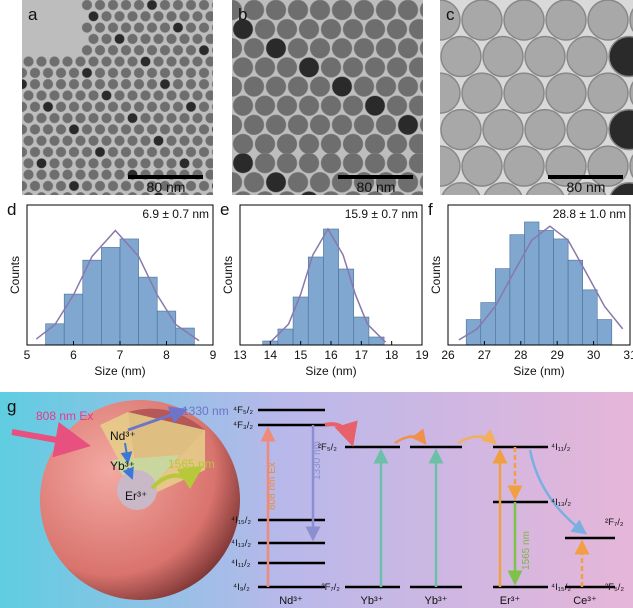  What do you see at coordinates (117, 97) in the screenshot?
I see `tem-image: a 80 nm` at bounding box center [117, 97].